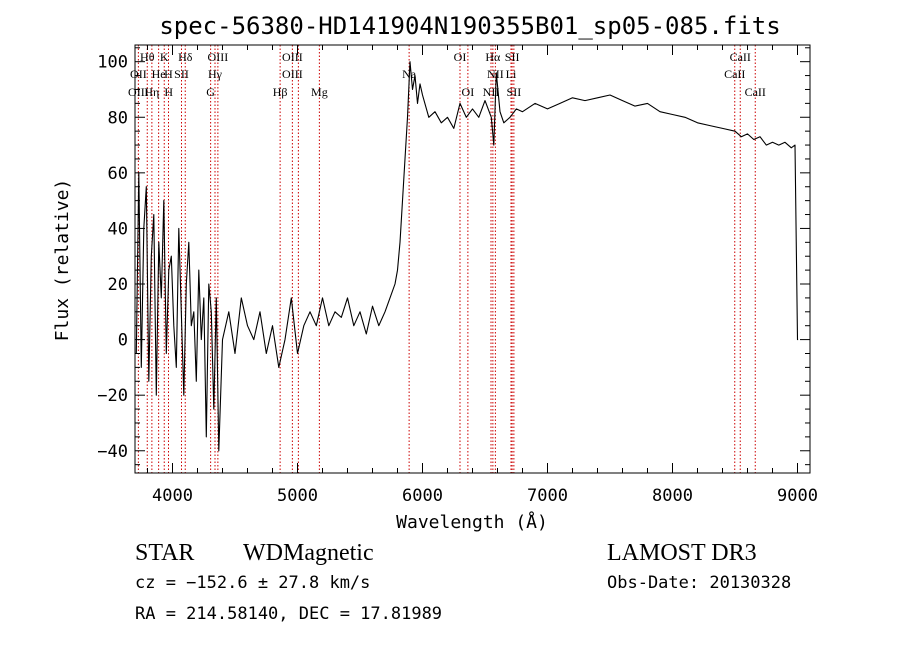 The height and width of the screenshot is (649, 900). What do you see at coordinates (123, 341) in the screenshot?
I see `y-tick-label: 0` at bounding box center [123, 341].